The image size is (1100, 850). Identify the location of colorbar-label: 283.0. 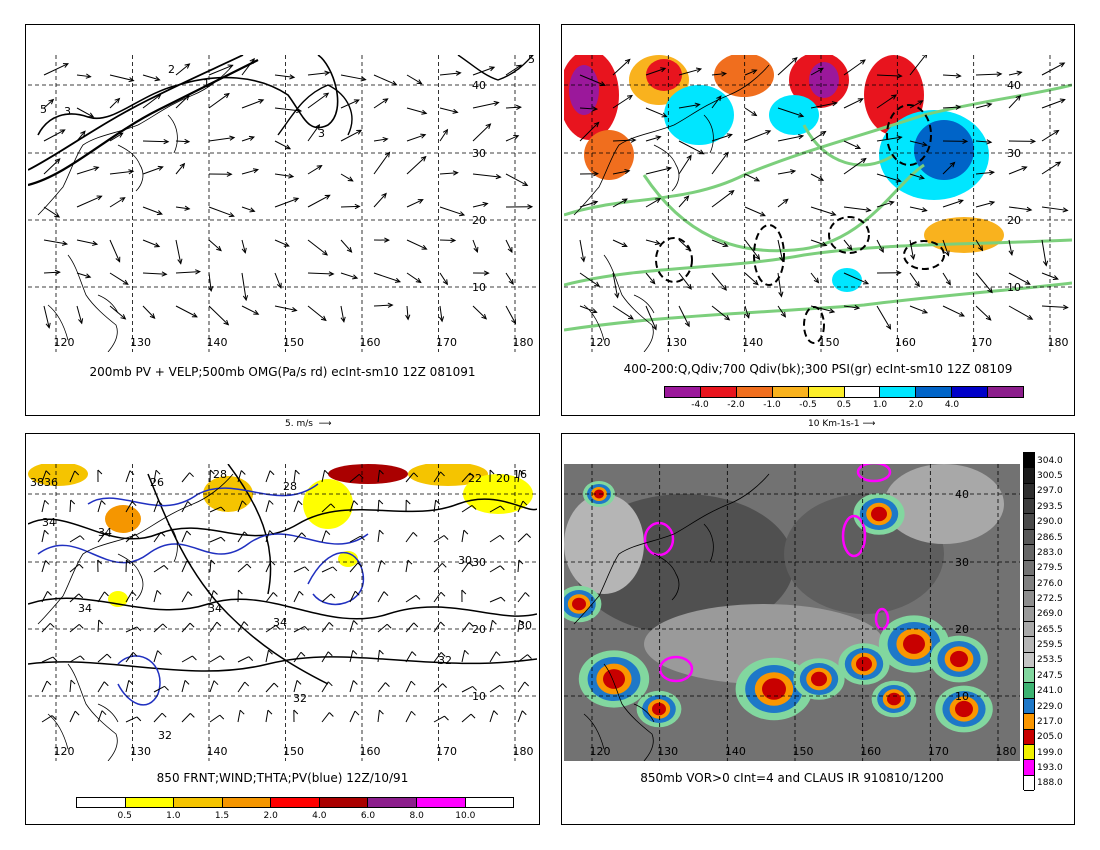
(1050, 552).